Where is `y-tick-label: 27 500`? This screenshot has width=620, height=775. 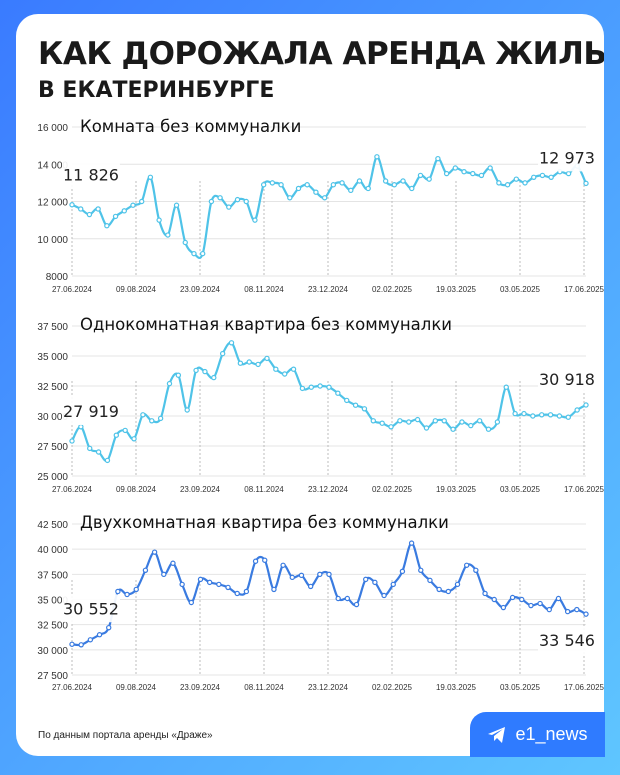
y-tick-label: 27 500 is located at coordinates (52, 676).